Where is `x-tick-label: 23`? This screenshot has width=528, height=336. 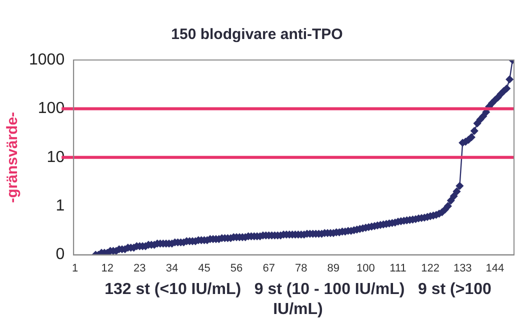 x-tick-label: 23 is located at coordinates (140, 268).